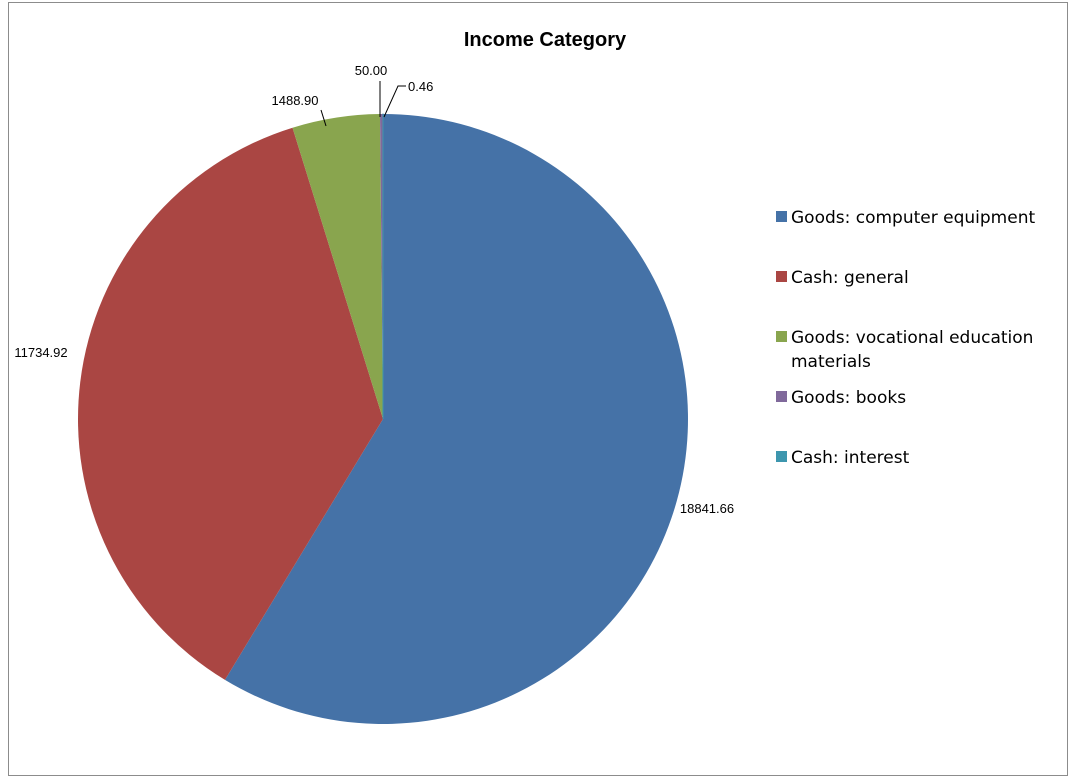 Image resolution: width=1073 pixels, height=780 pixels. Describe the element at coordinates (831, 362) in the screenshot. I see `legend-label: materials` at that location.